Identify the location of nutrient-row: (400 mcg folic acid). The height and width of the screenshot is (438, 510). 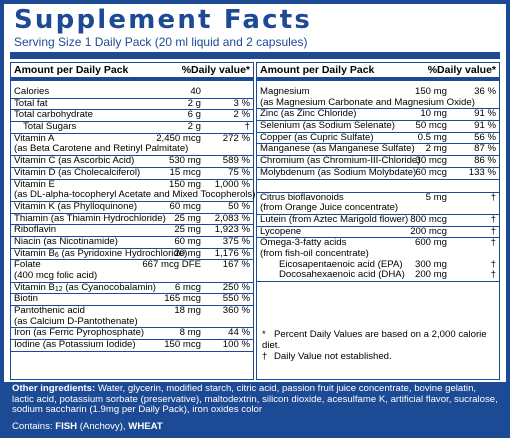
(132, 276).